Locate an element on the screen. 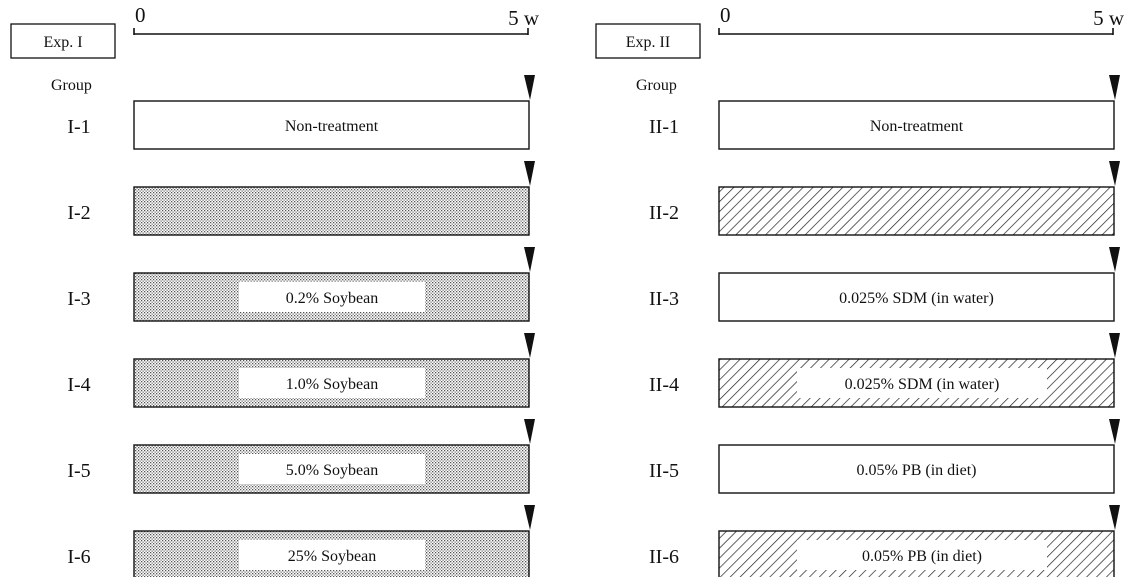  exp2-label: Exp. II is located at coordinates (648, 42).